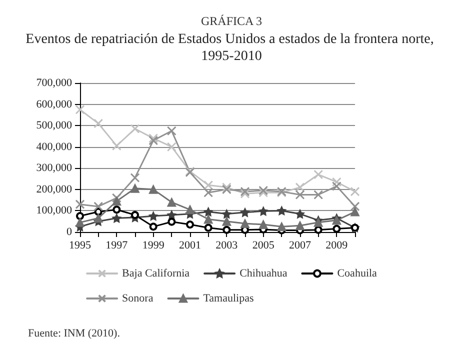  What do you see at coordinates (69, 232) in the screenshot?
I see `y-tick-label: 0` at bounding box center [69, 232].